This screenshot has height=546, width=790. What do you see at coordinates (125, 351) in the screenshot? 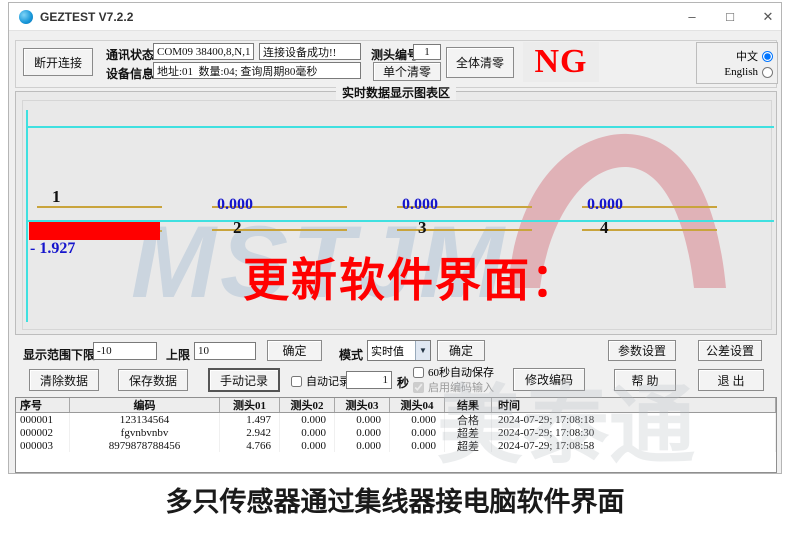
I see `range-lower-field` at bounding box center [125, 351].